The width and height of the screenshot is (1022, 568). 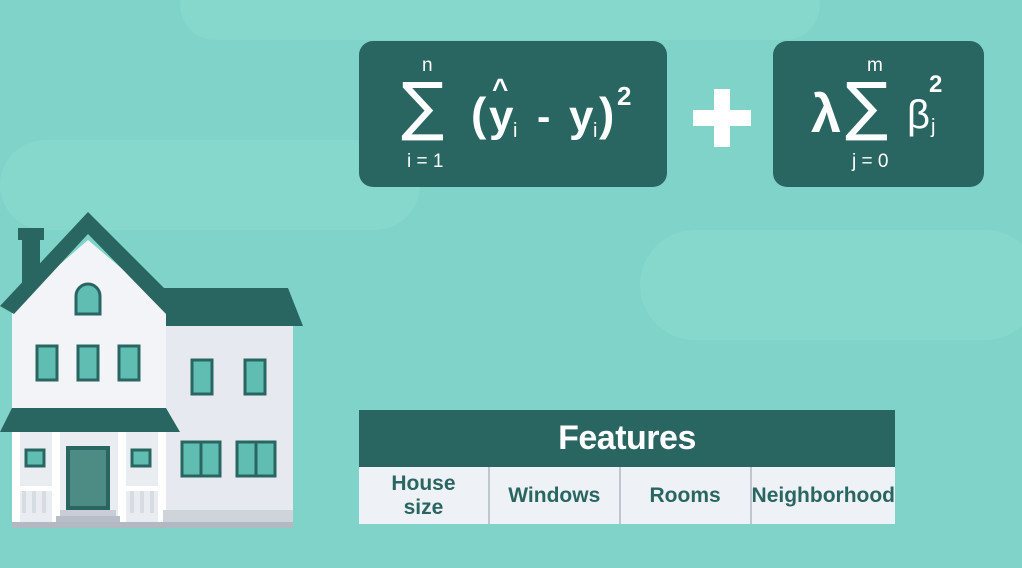 I want to click on plus-bar-vertical, so click(x=722, y=118).